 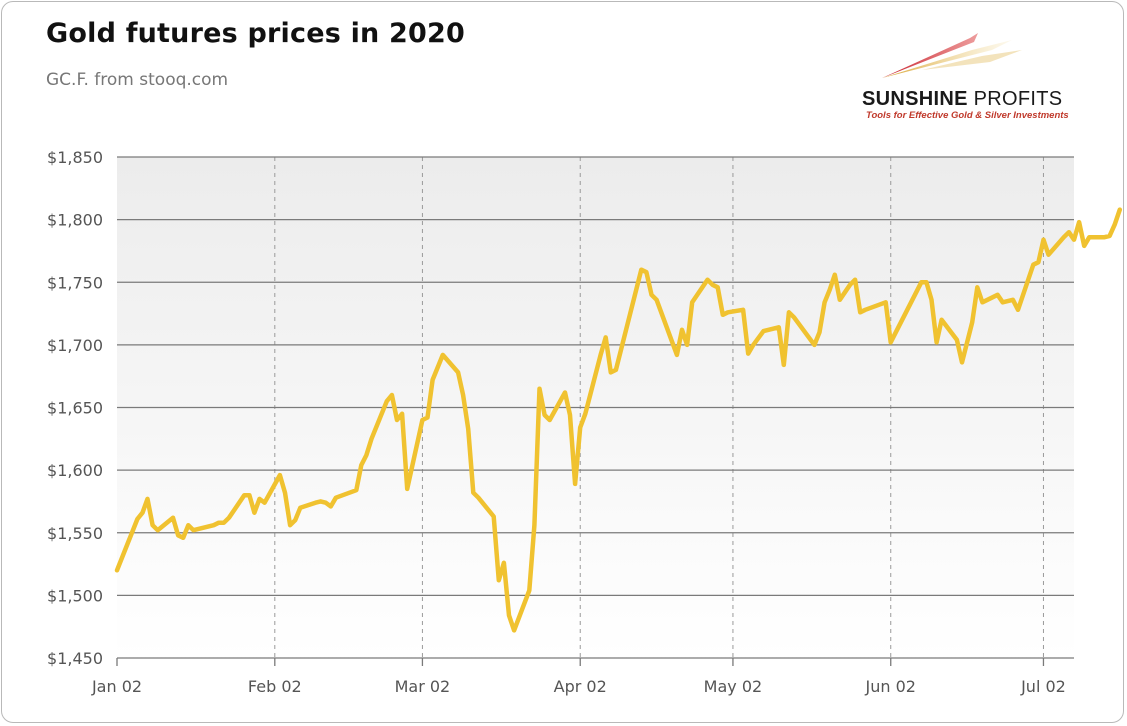 What do you see at coordinates (580, 662) in the screenshot?
I see `x-axis-ticks` at bounding box center [580, 662].